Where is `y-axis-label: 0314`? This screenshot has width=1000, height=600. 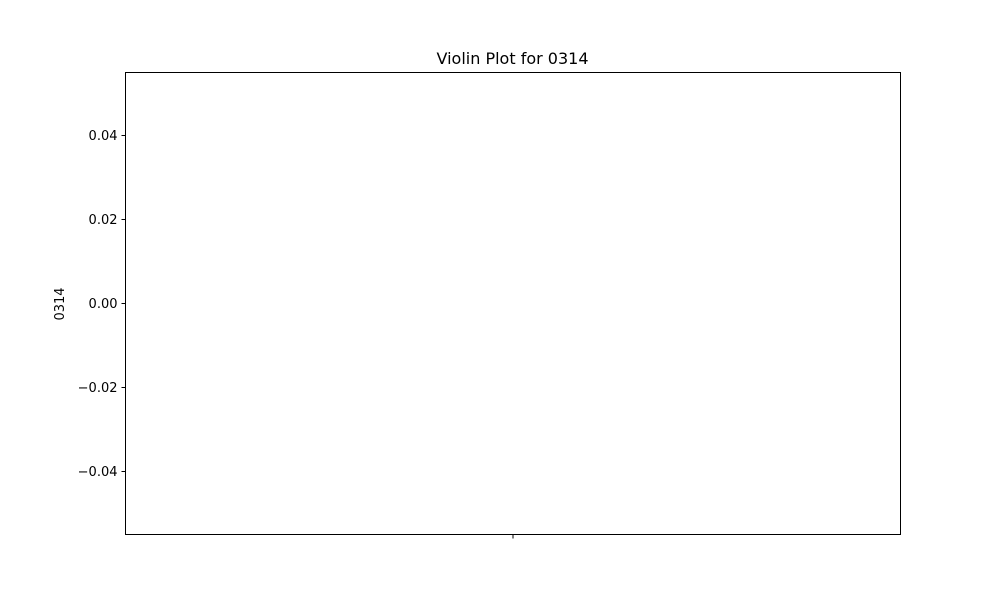
y-axis-label: 0314 is located at coordinates (60, 303).